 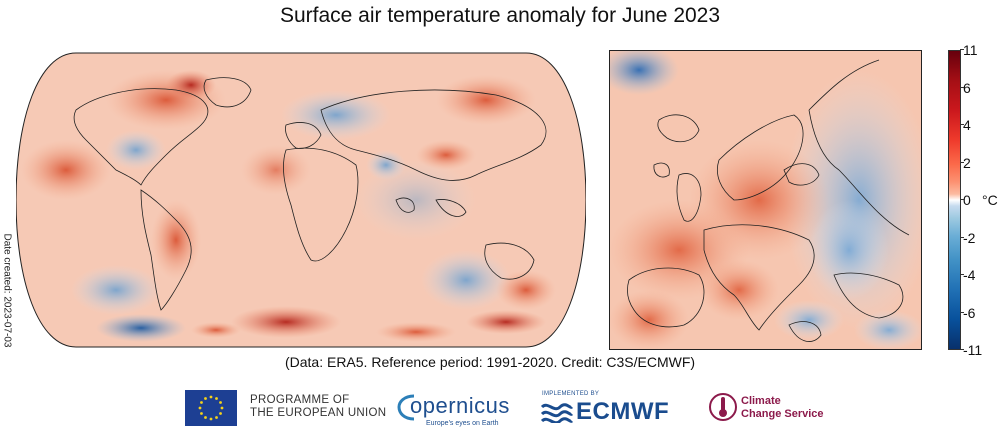 I want to click on c3s-label: Climate Change Service, so click(x=782, y=408).